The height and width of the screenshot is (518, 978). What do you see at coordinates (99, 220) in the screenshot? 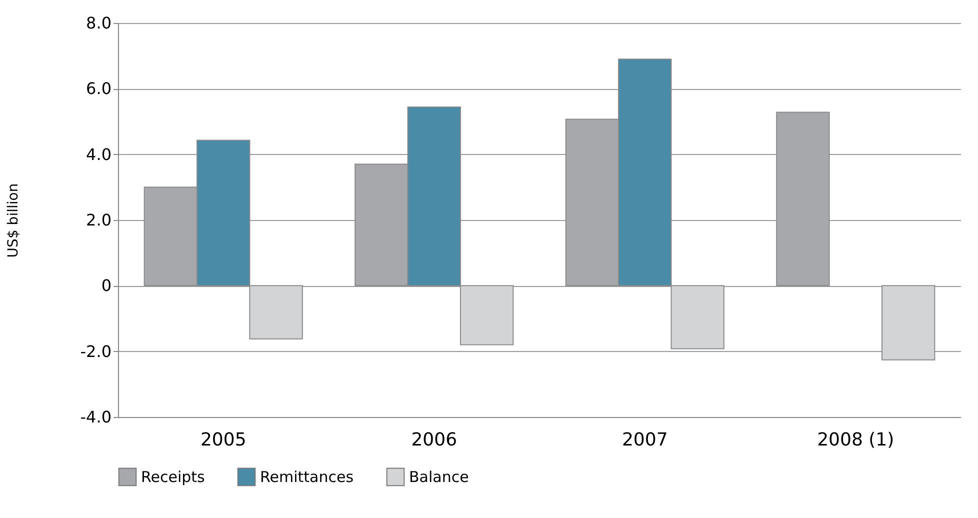
I see `y-tick-label: 2.0` at bounding box center [99, 220].